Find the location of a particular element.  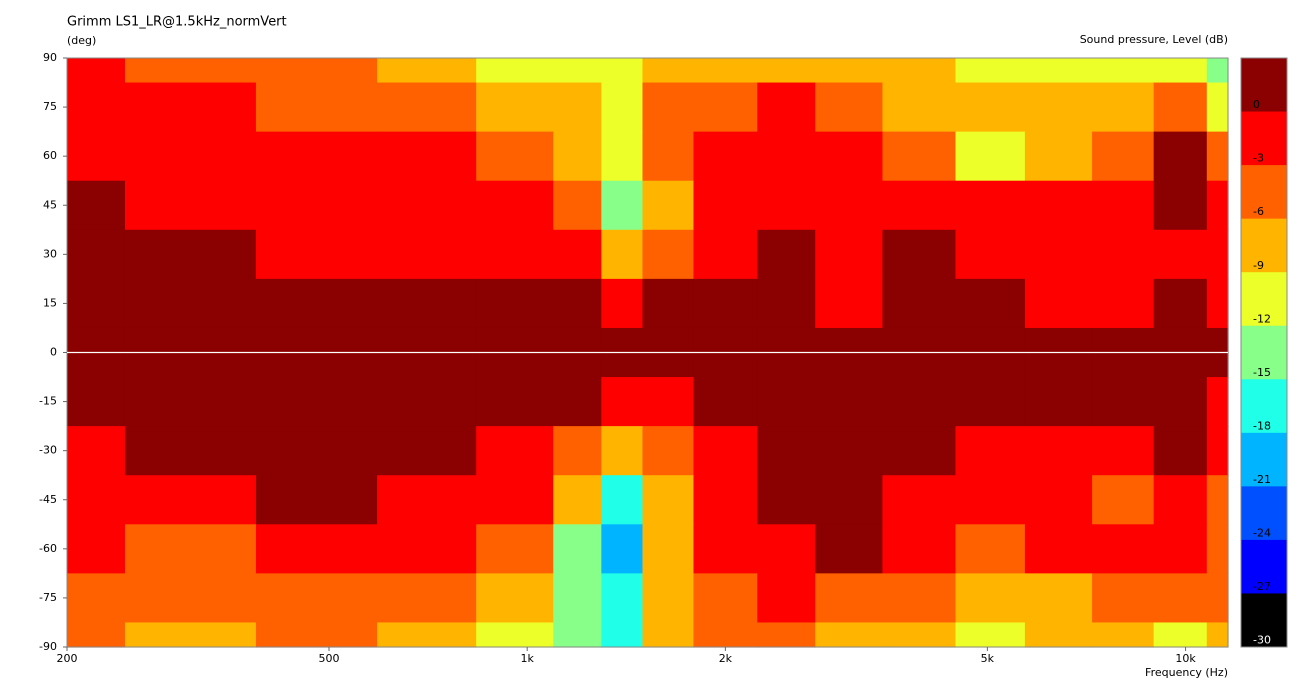

x-tick-label: 10k is located at coordinates (1185, 658).